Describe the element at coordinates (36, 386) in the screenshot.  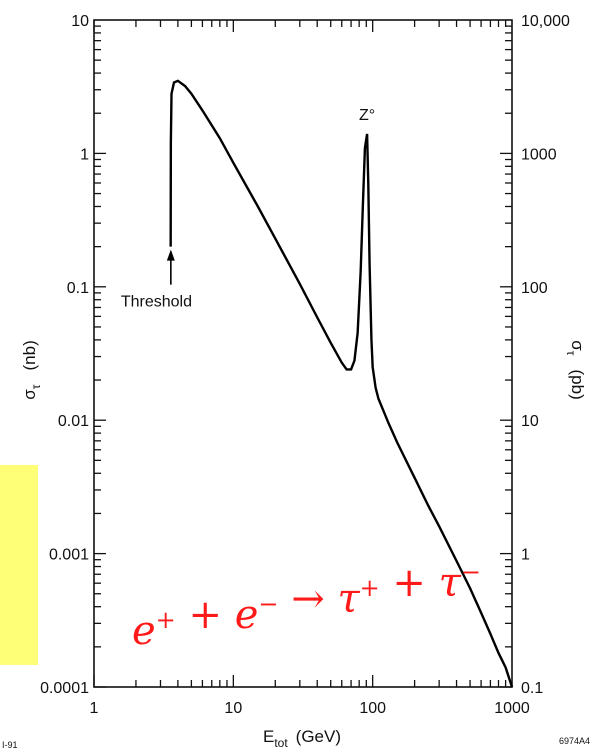
I see `y-left-sub: τ` at that location.